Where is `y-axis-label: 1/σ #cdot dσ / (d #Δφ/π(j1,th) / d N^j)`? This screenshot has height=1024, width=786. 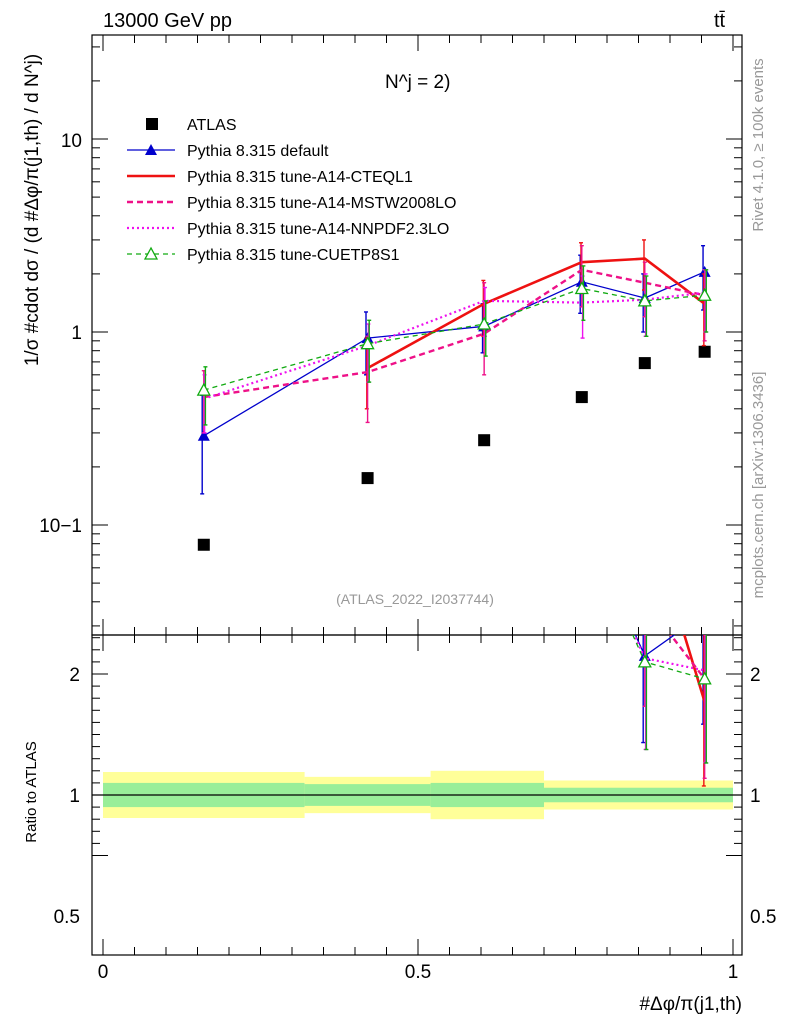 y-axis-label: 1/σ #cdot dσ / (d #Δφ/π(j1,th) / d N^j) is located at coordinates (32, 210).